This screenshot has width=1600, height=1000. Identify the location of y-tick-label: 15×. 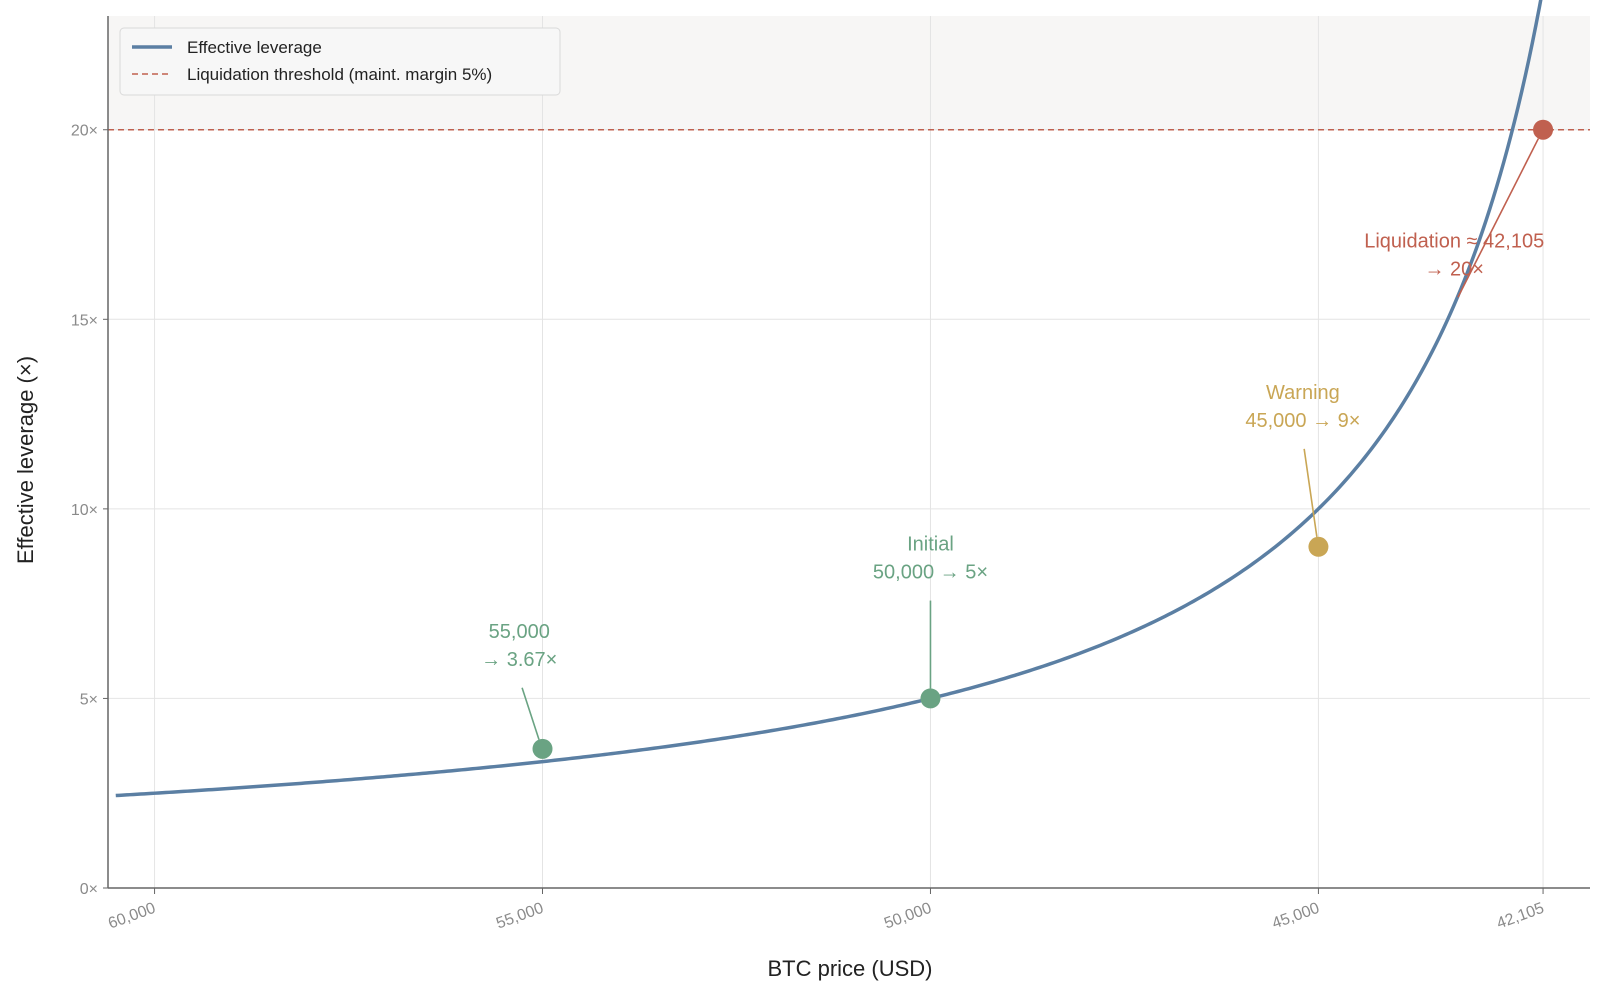
(84, 320).